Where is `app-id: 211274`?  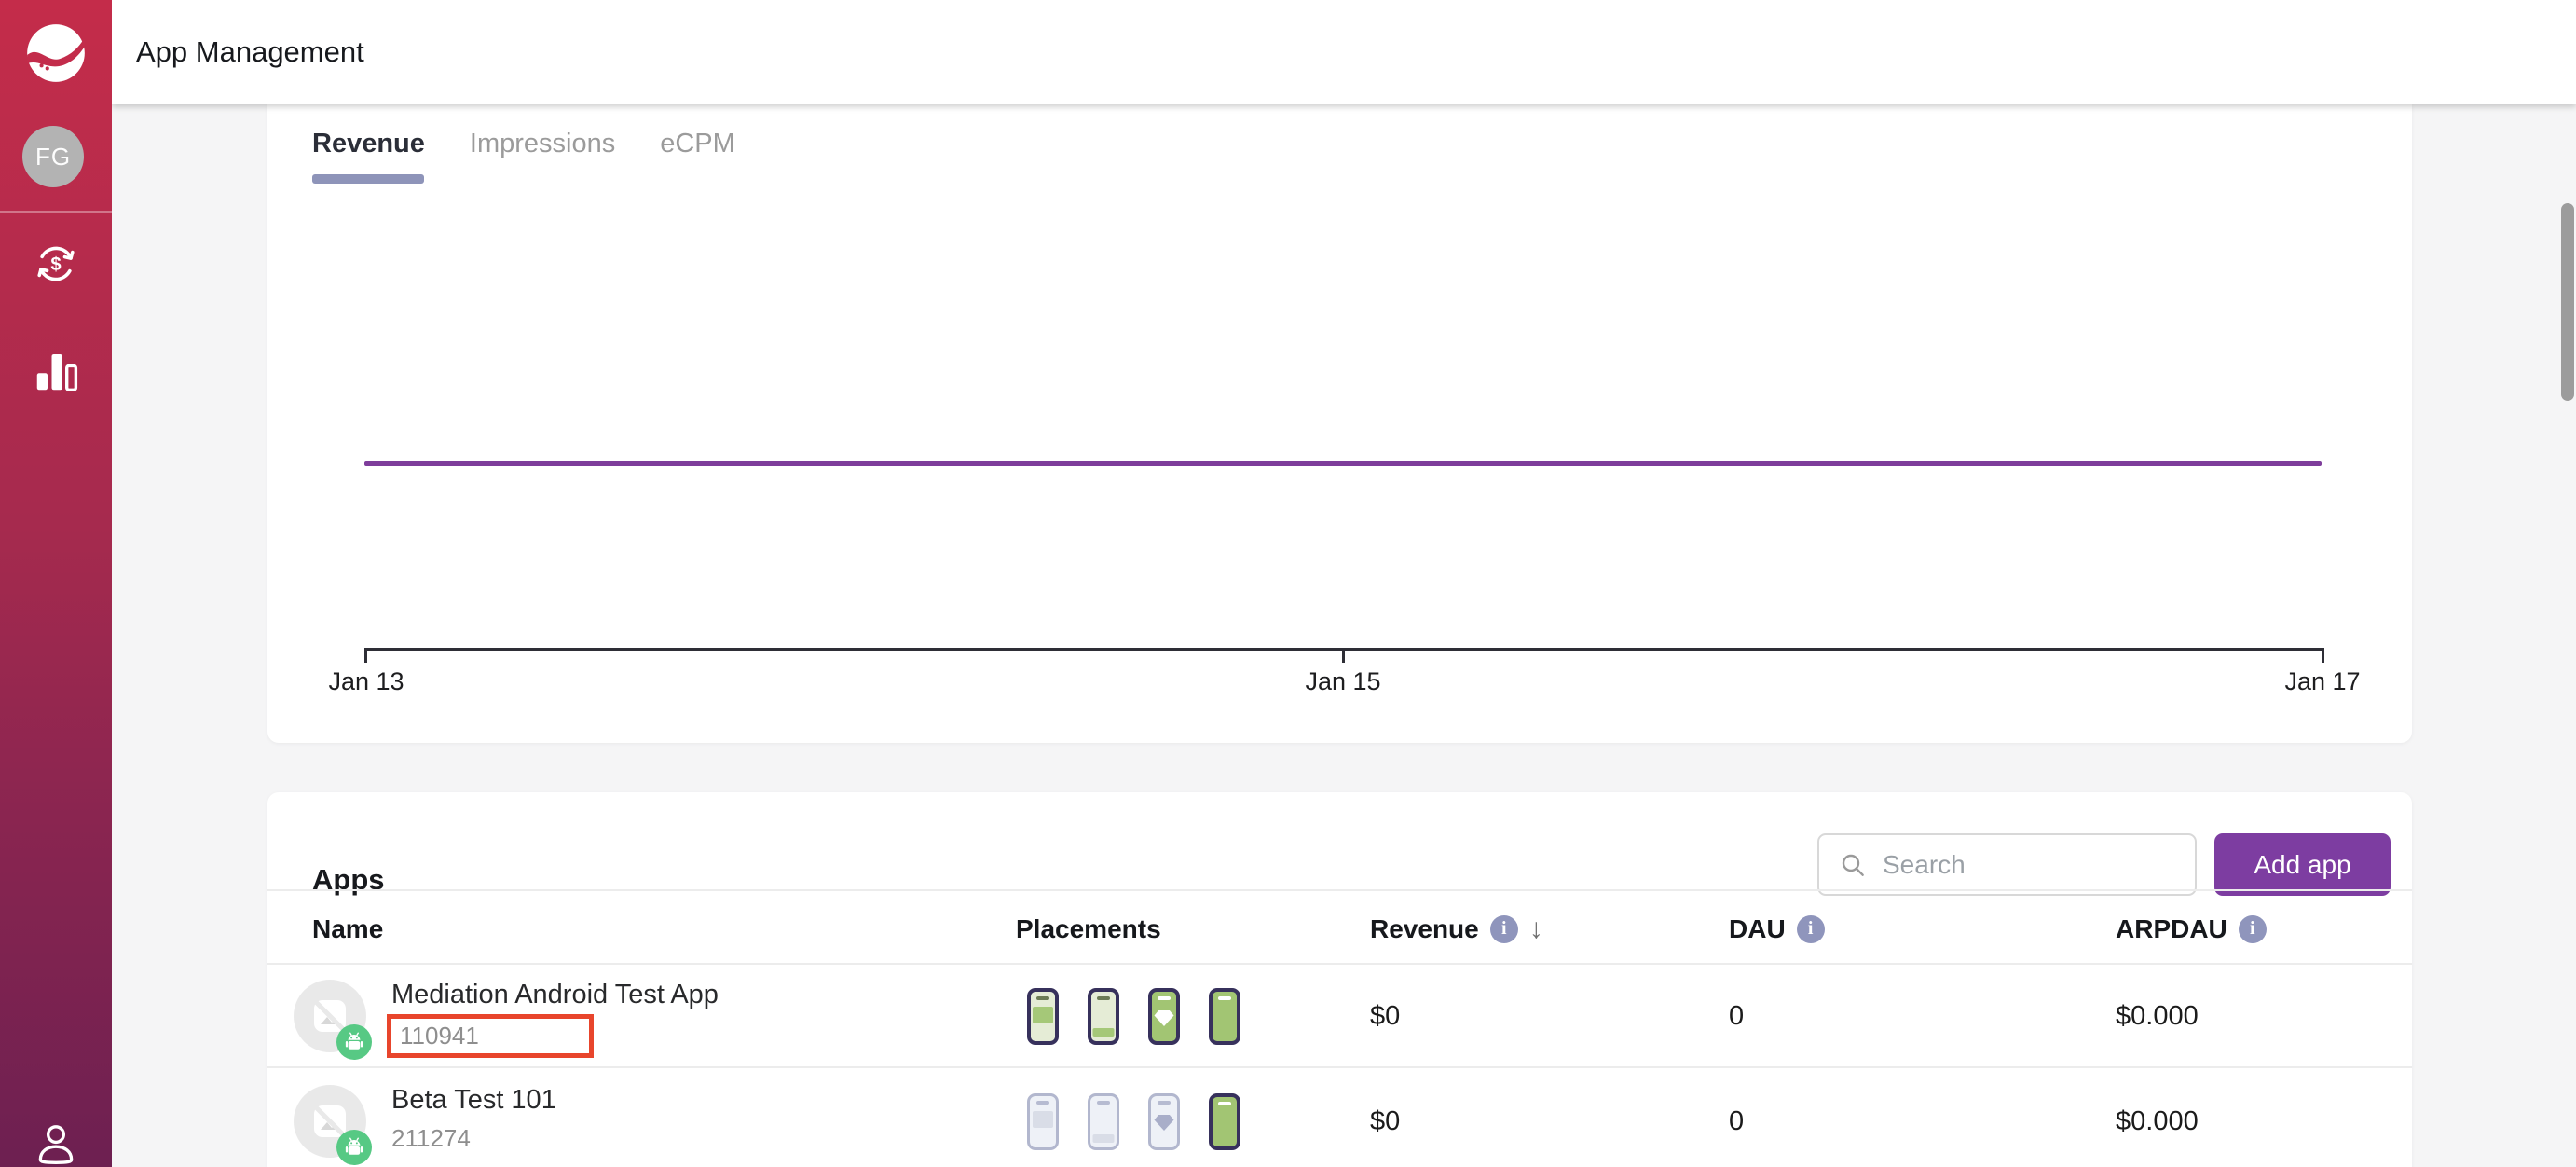
app-id: 211274 is located at coordinates (431, 1138).